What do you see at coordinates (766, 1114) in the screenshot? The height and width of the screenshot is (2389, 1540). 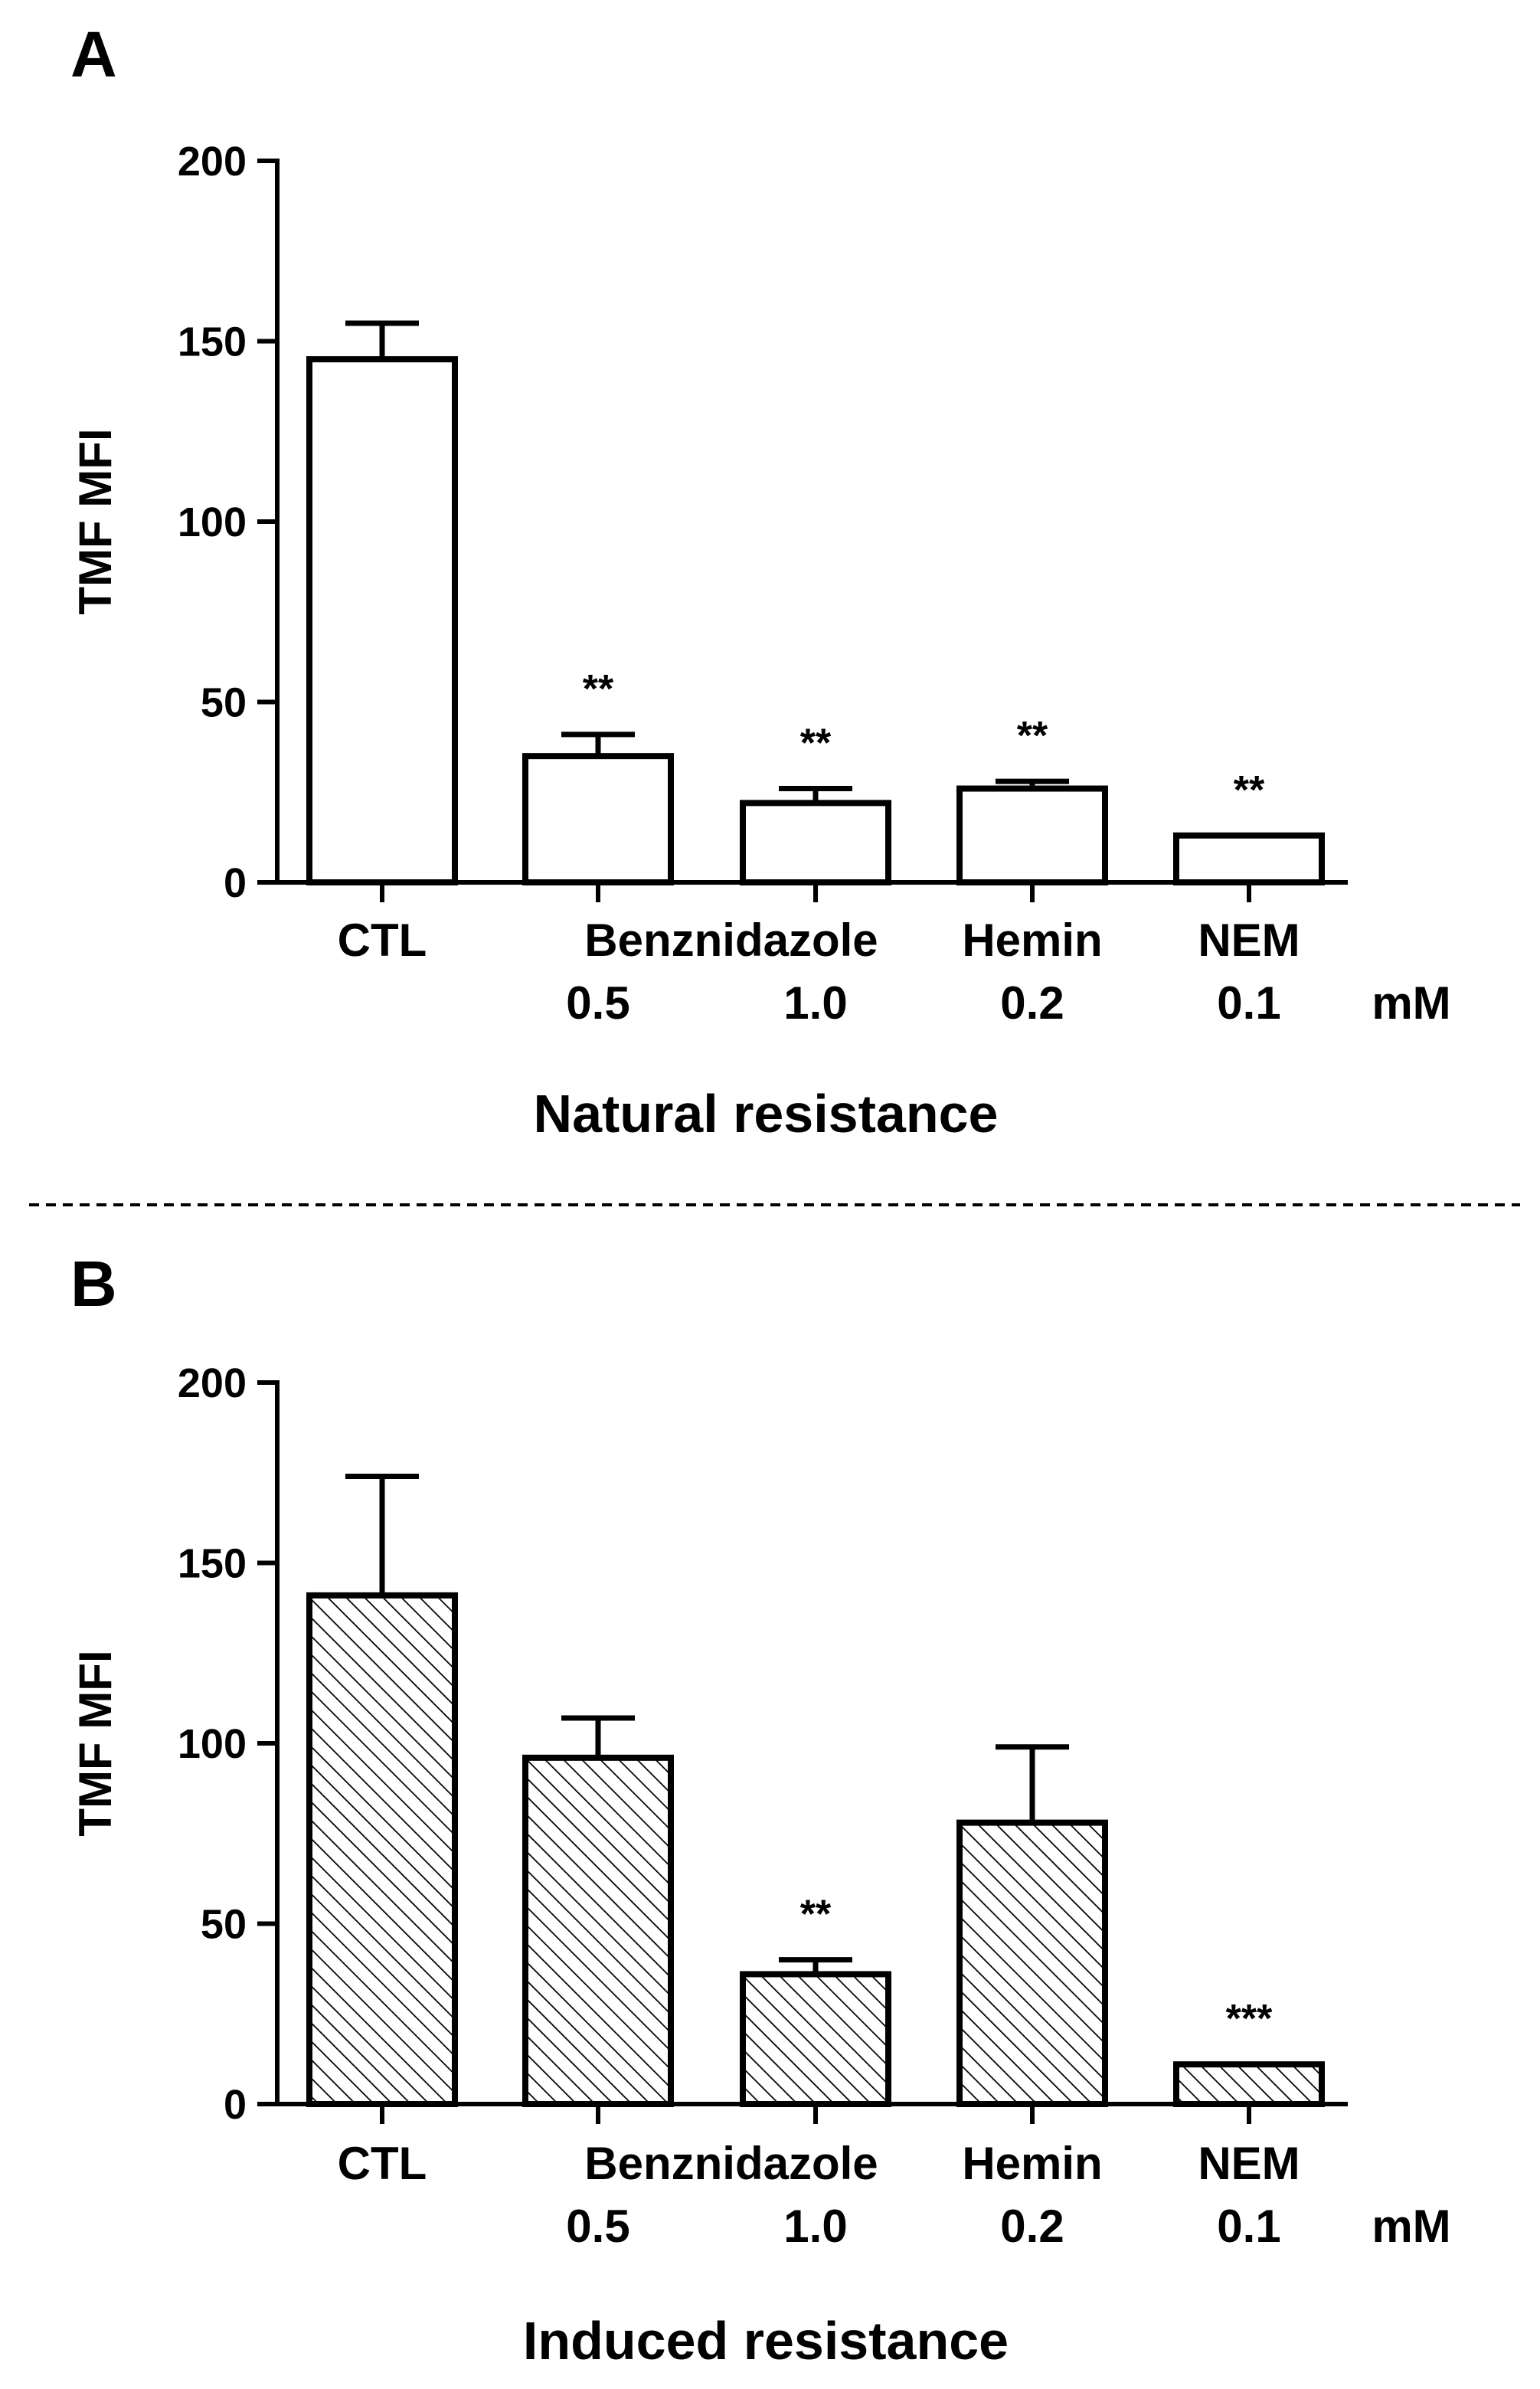 I see `x-axis-title: Natural resistance` at bounding box center [766, 1114].